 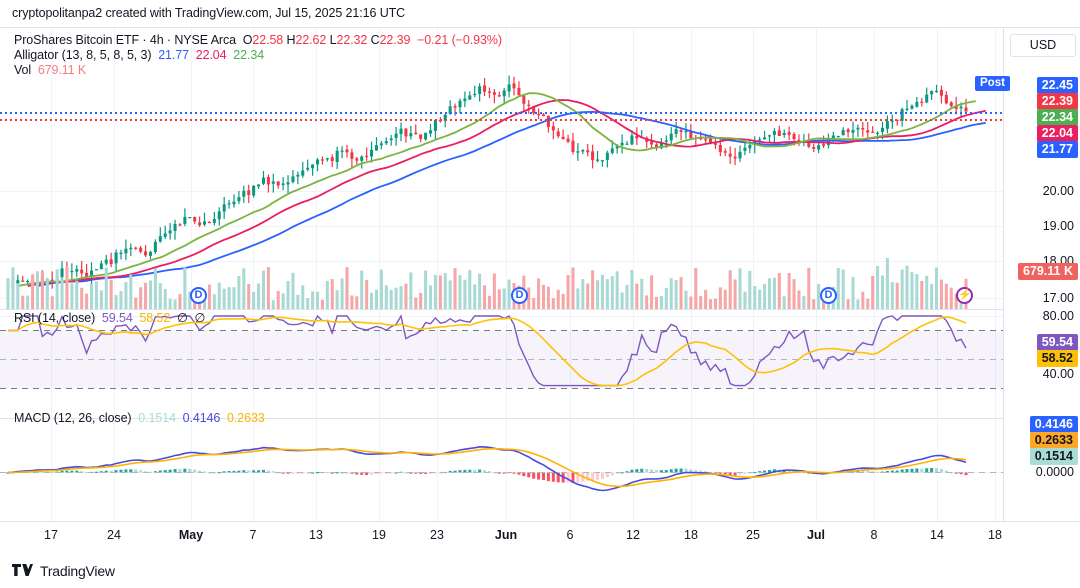 I want to click on time-axis: 17 24 May 7 13 19 23 Jun 6 12 18 25 Jul 8 14 18, so click(x=540, y=536).